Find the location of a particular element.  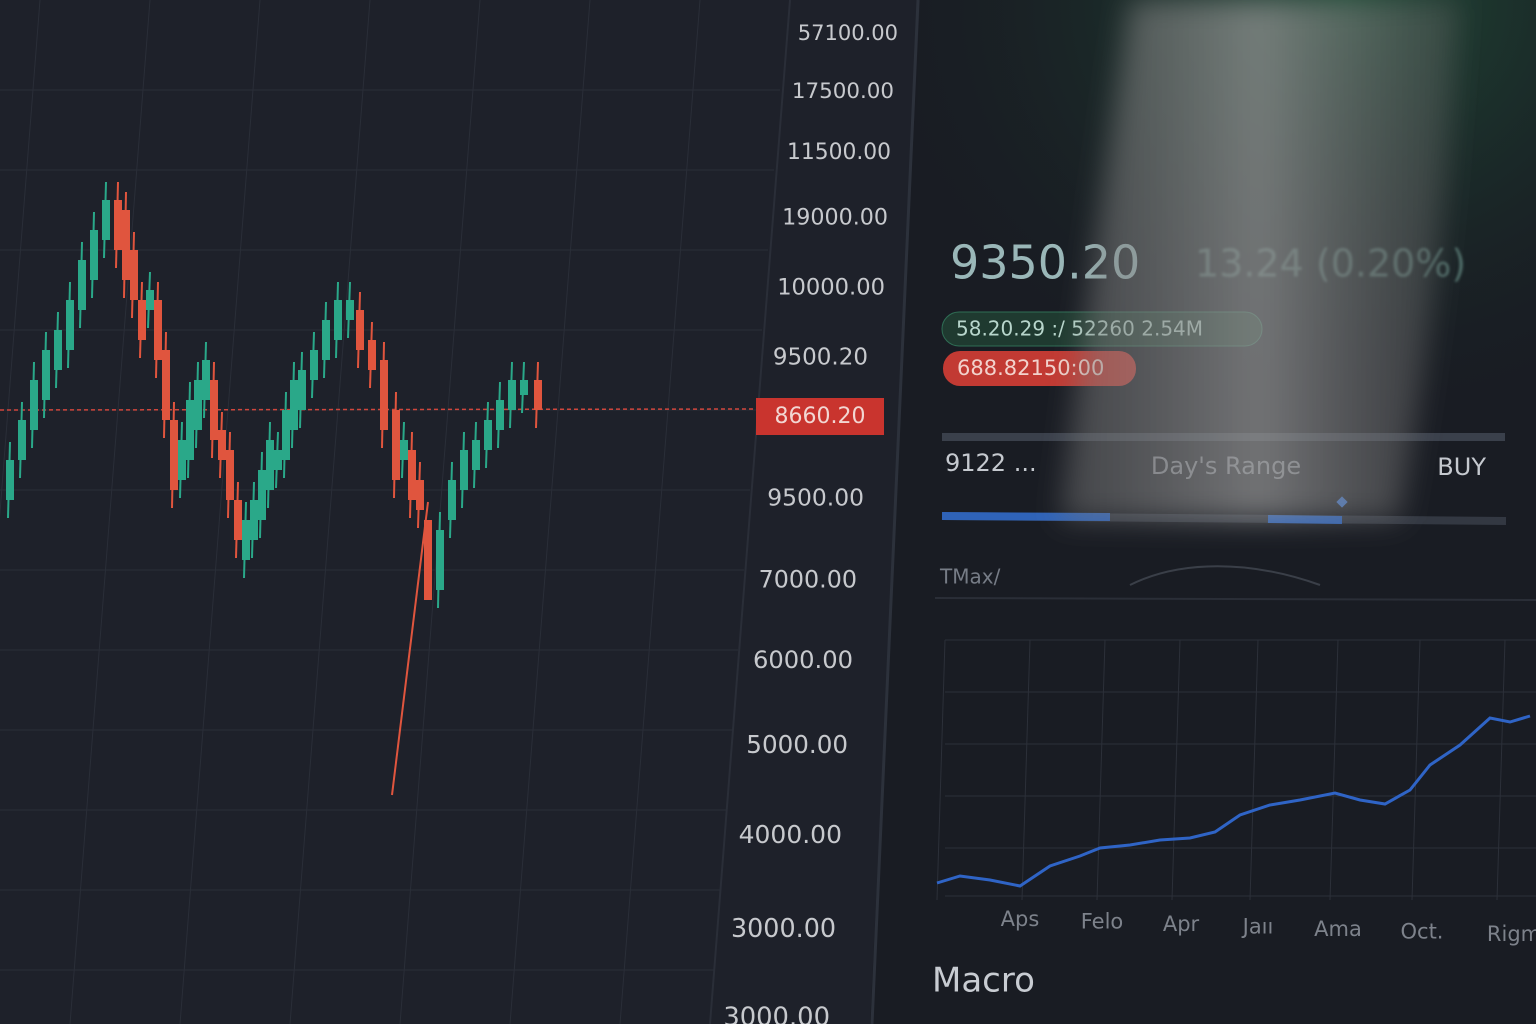

price-axis-label: 3000.00 is located at coordinates (776, 1013).